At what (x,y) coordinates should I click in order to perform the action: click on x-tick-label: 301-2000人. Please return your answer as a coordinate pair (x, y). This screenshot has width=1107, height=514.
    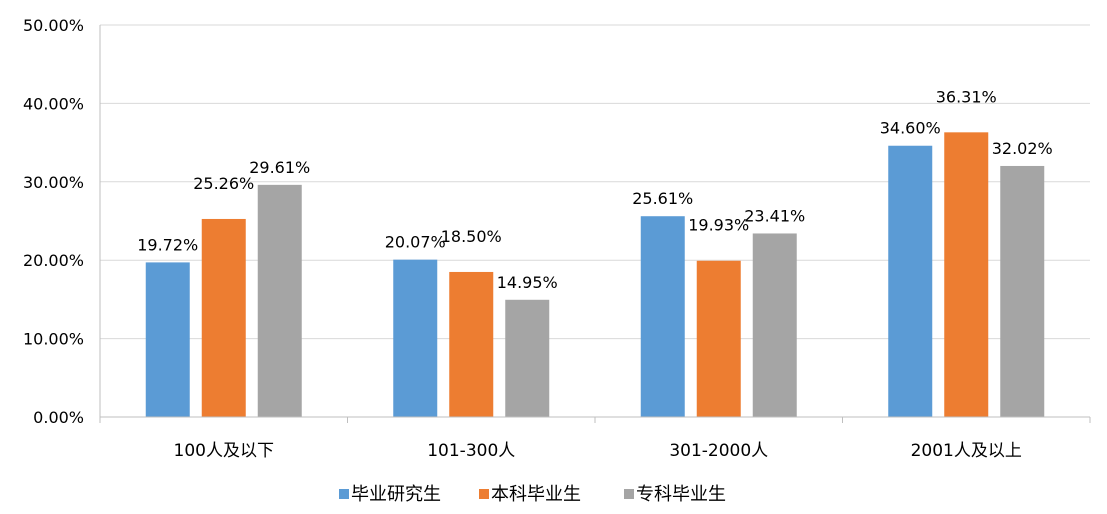
    Looking at the image, I should click on (718, 451).